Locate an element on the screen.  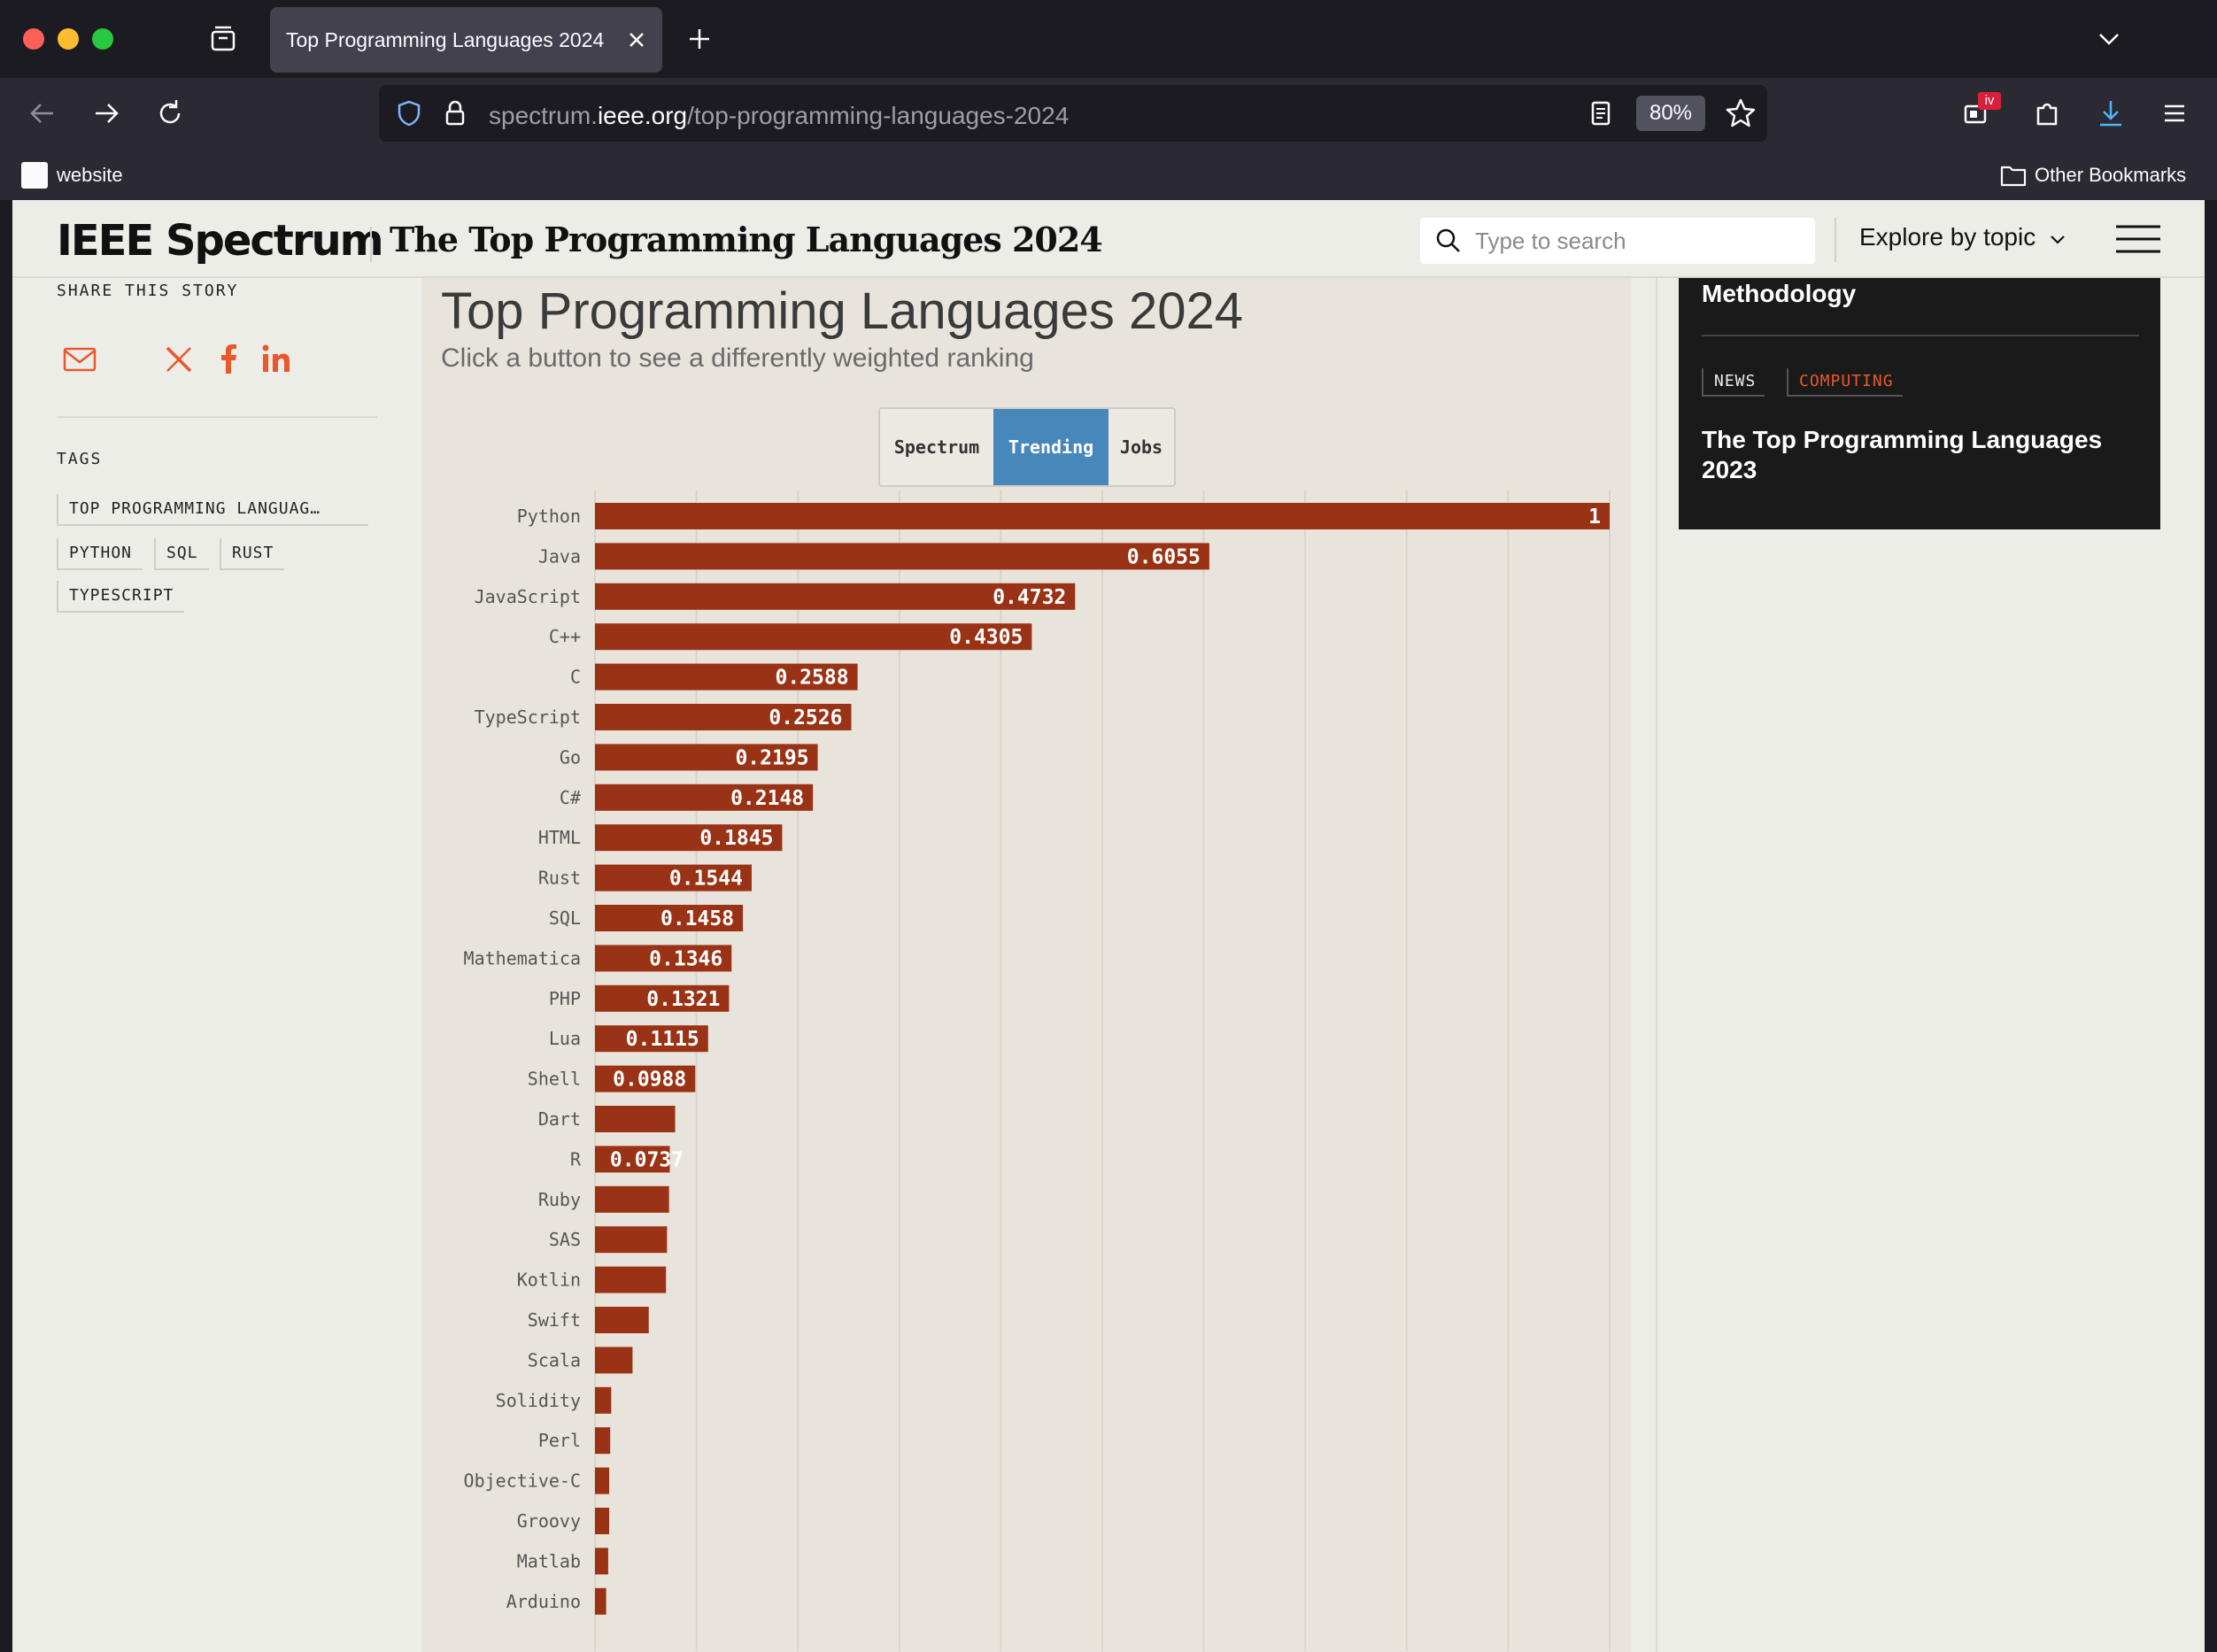
category-news: NEWS is located at coordinates (1733, 382).